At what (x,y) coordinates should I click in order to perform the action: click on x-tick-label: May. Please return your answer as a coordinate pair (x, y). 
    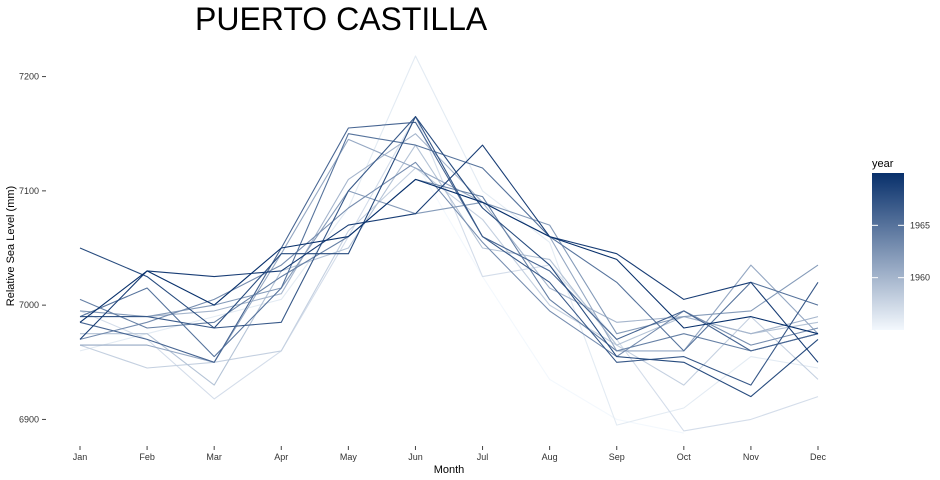
    Looking at the image, I should click on (349, 457).